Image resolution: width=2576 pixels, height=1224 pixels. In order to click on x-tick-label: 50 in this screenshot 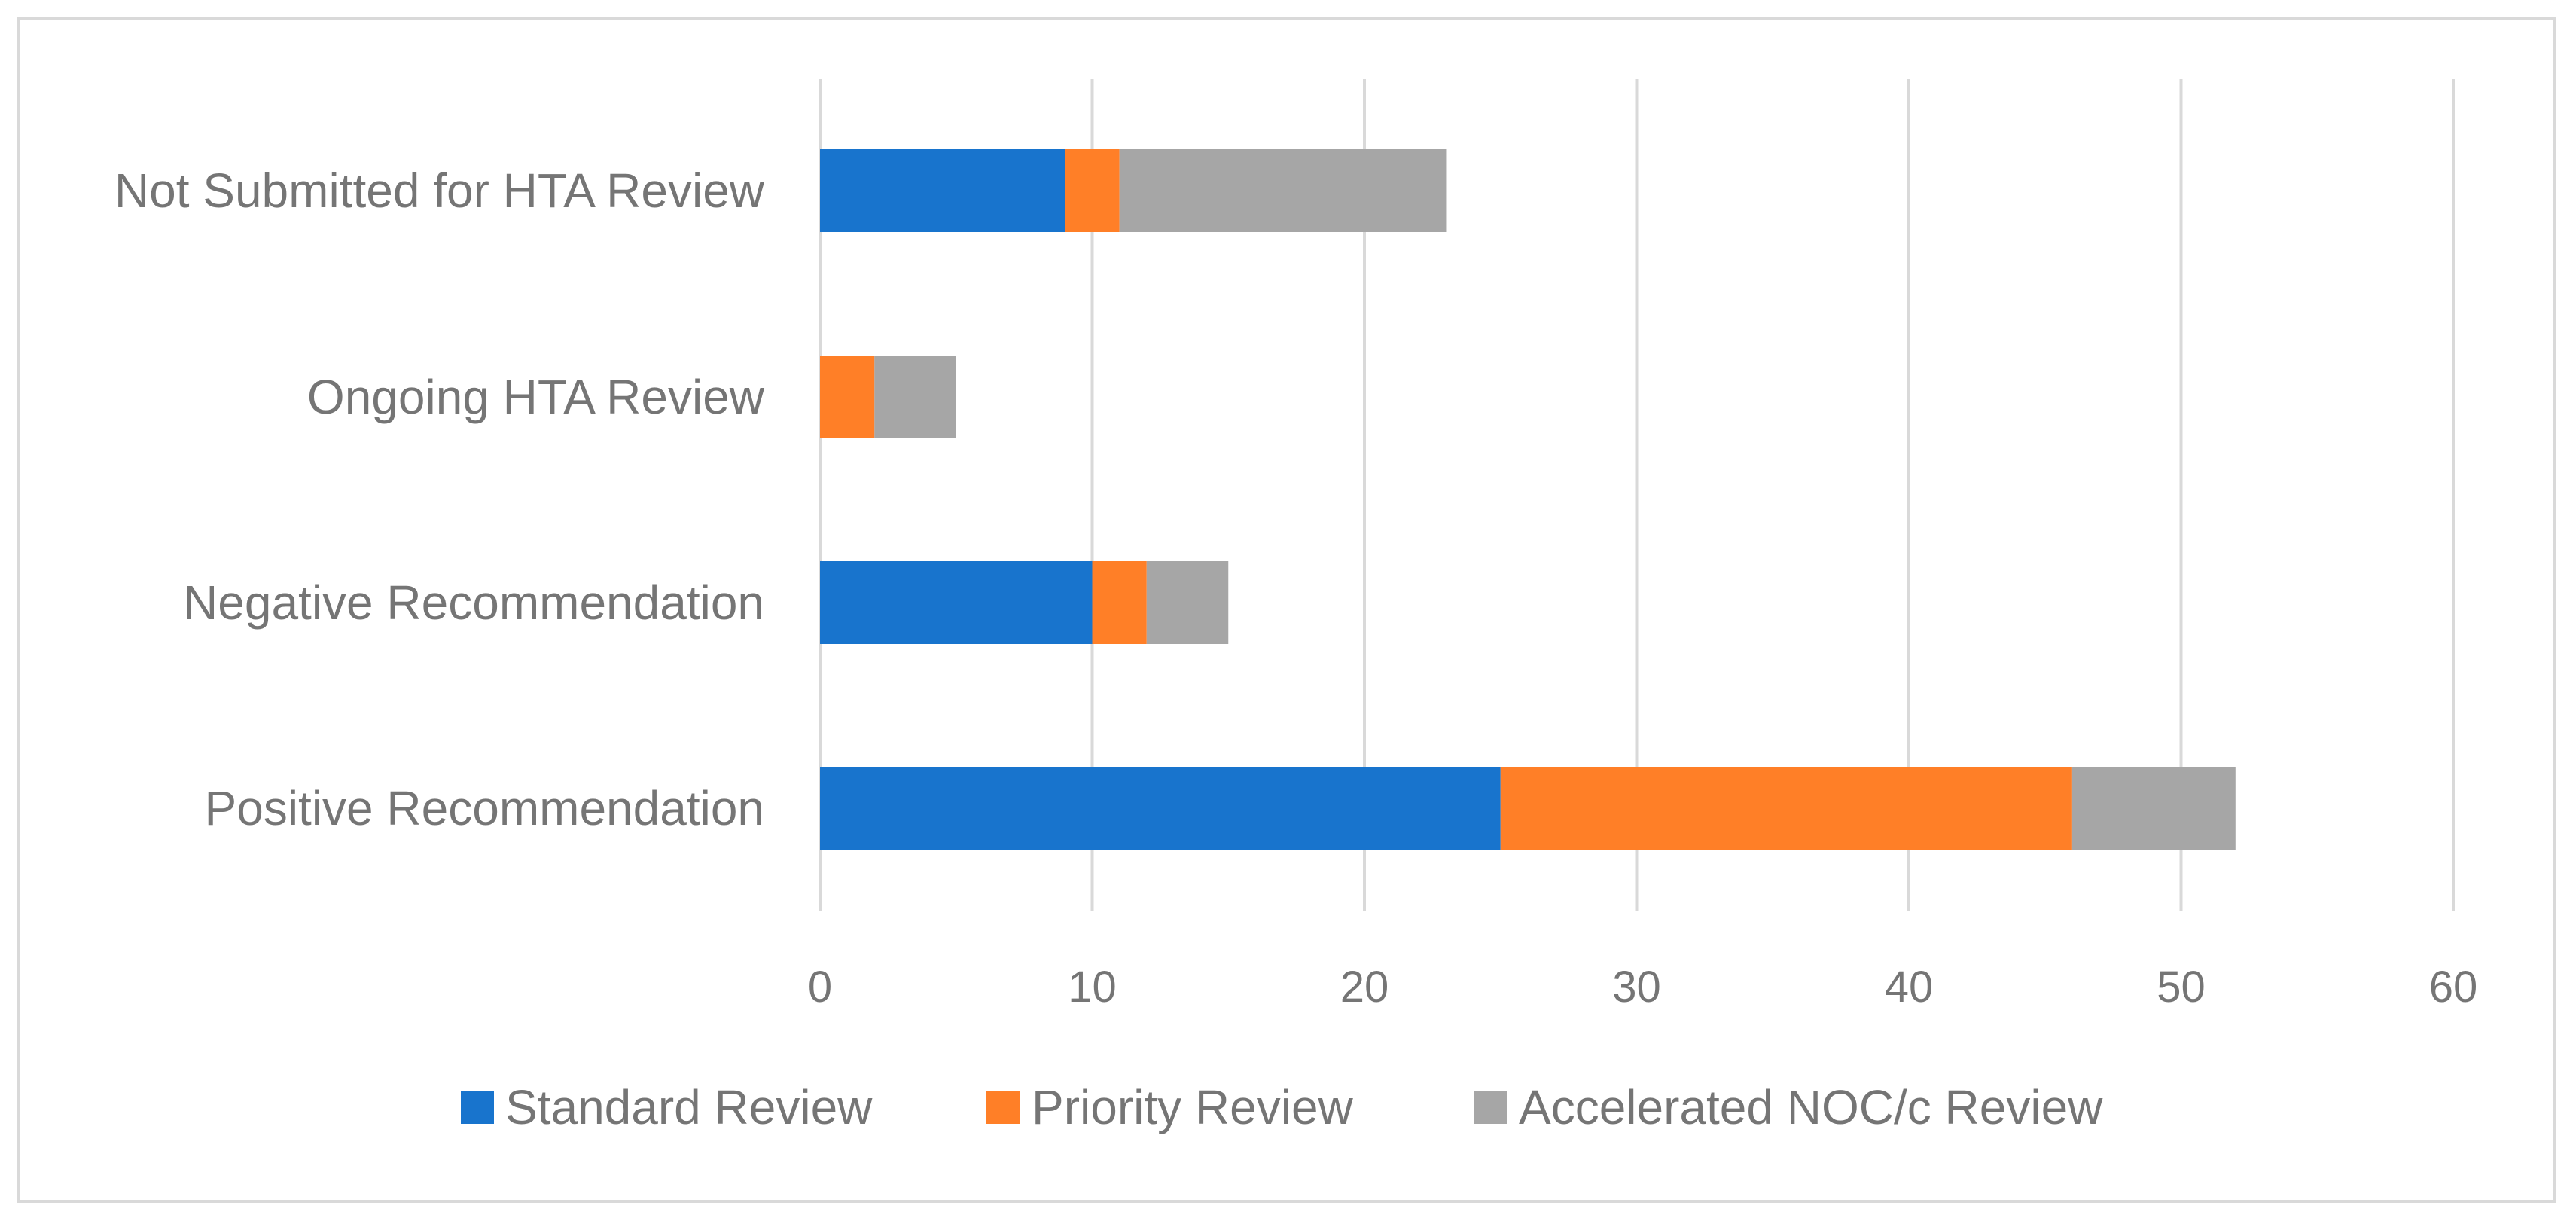, I will do `click(2181, 987)`.